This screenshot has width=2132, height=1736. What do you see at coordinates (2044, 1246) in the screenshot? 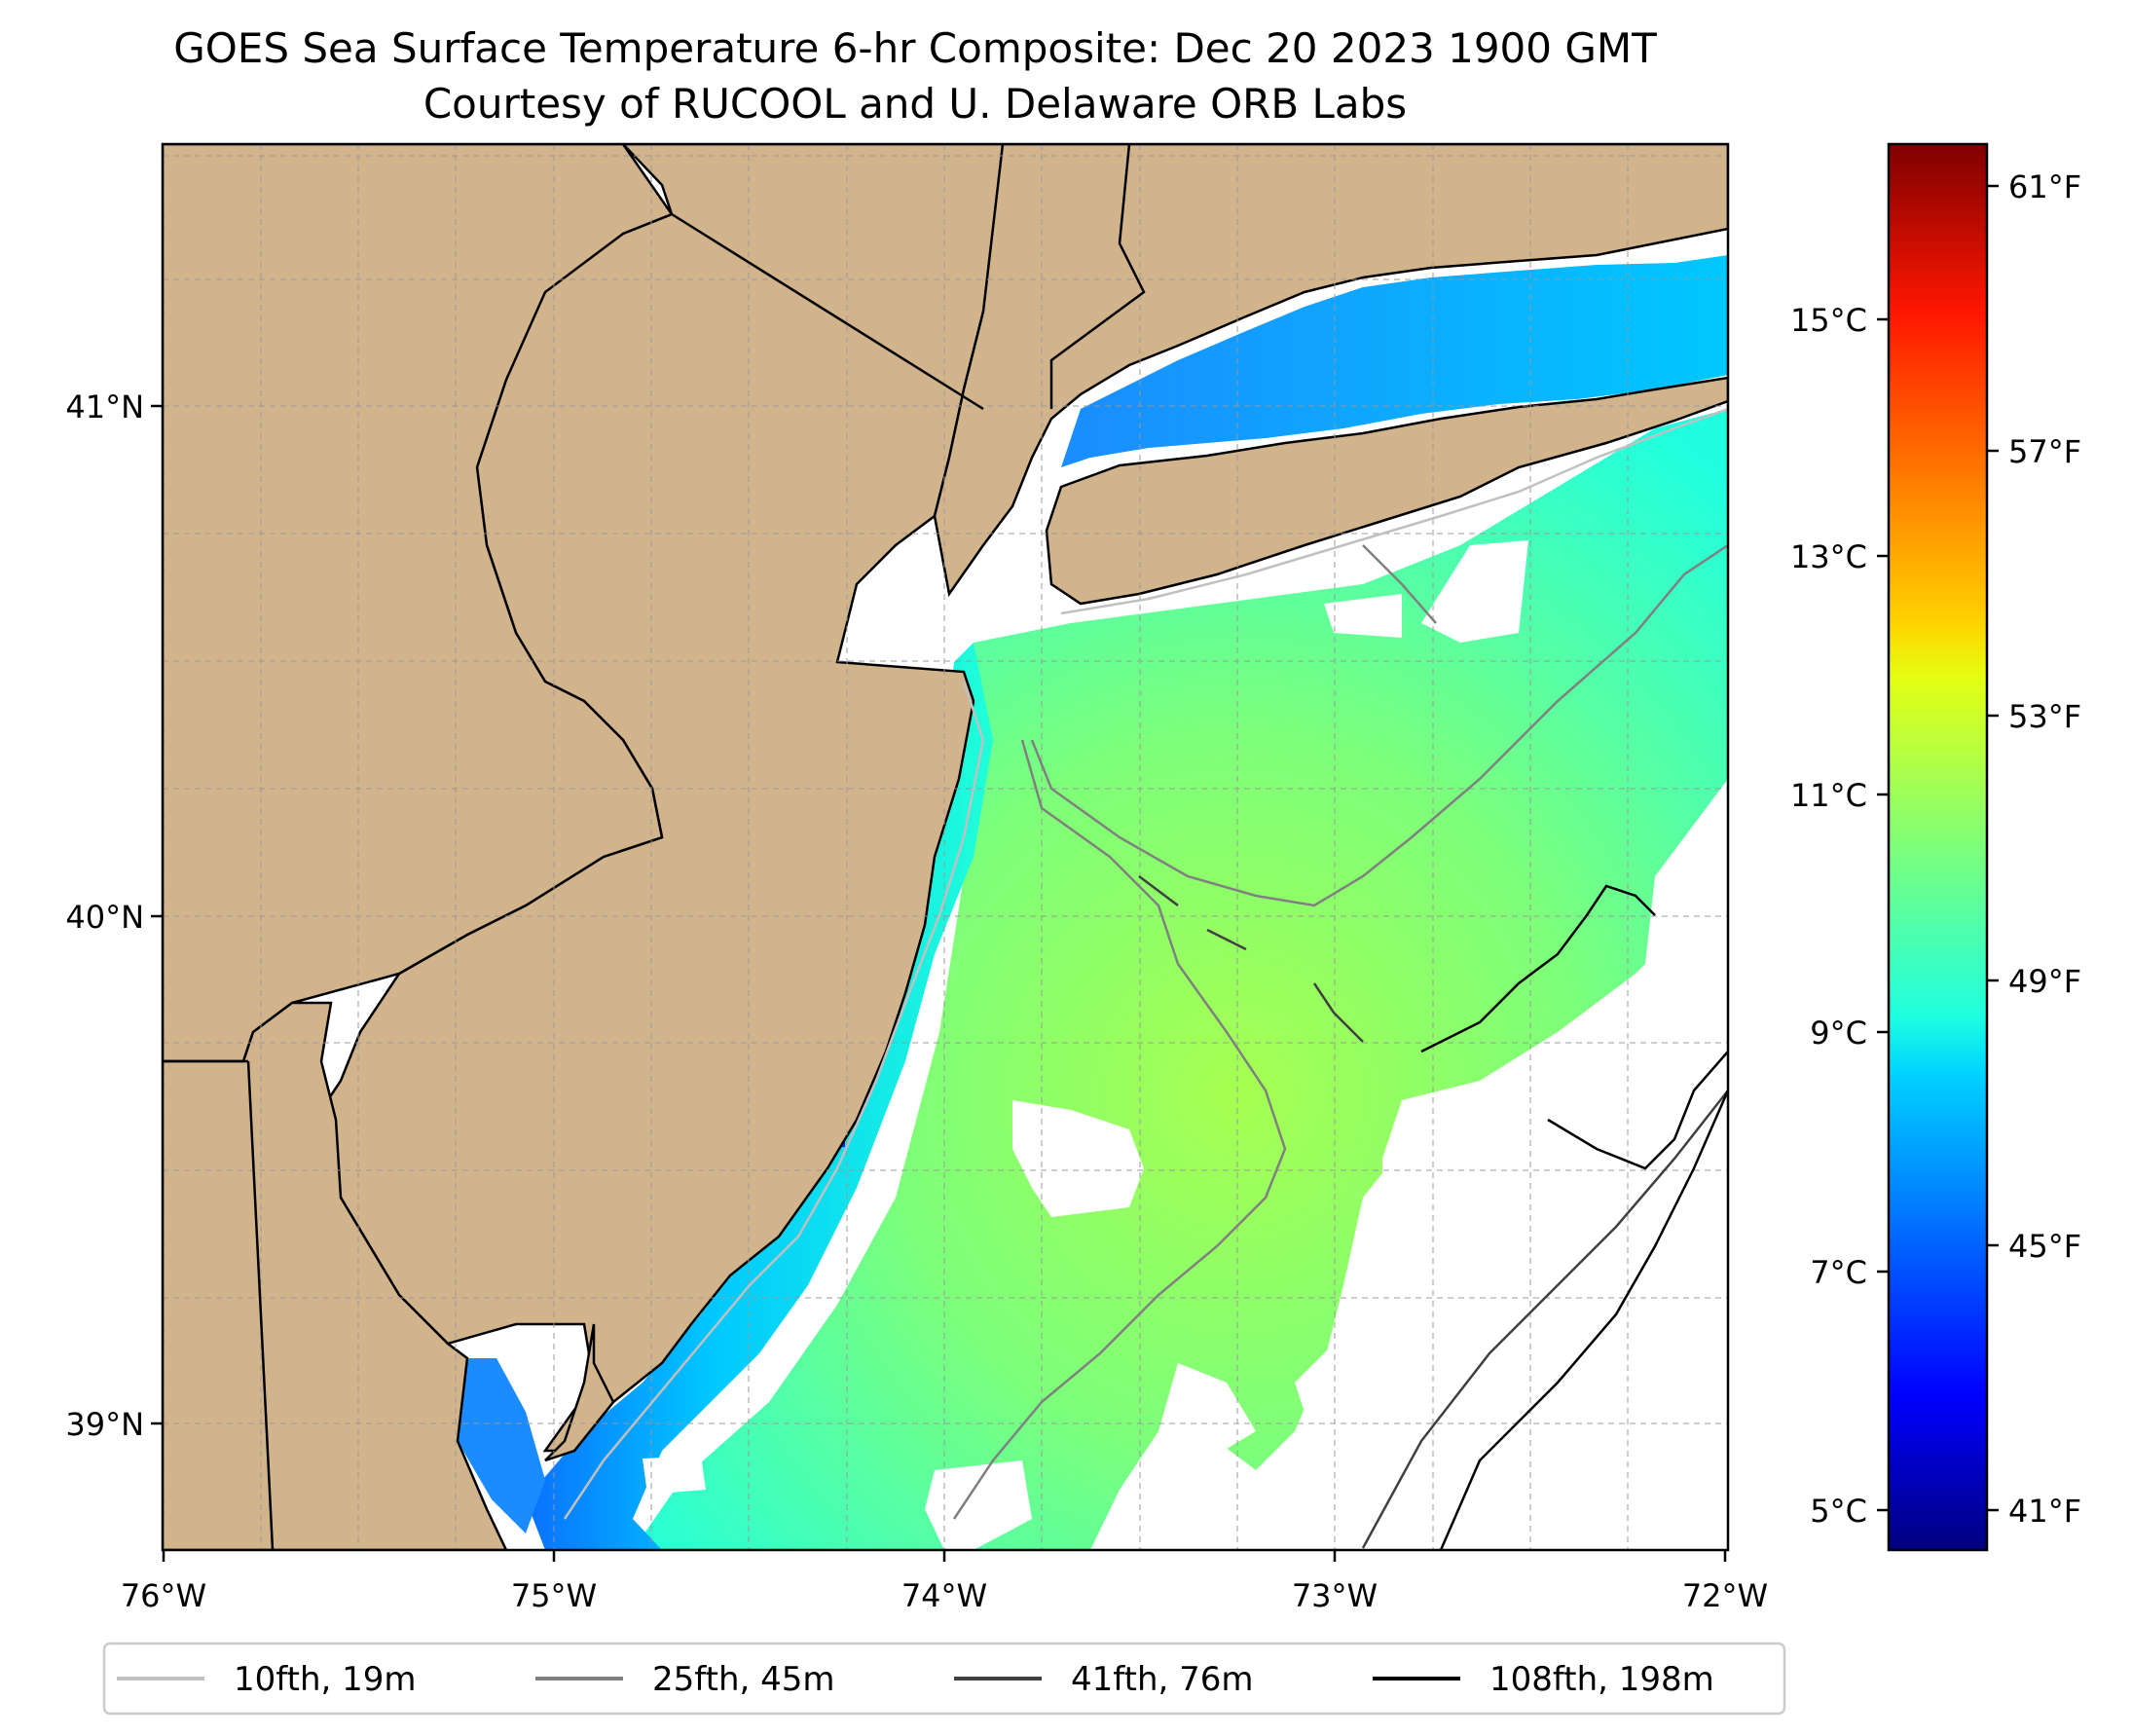
I see `colorbar-fahrenheit-label: 45°F` at bounding box center [2044, 1246].